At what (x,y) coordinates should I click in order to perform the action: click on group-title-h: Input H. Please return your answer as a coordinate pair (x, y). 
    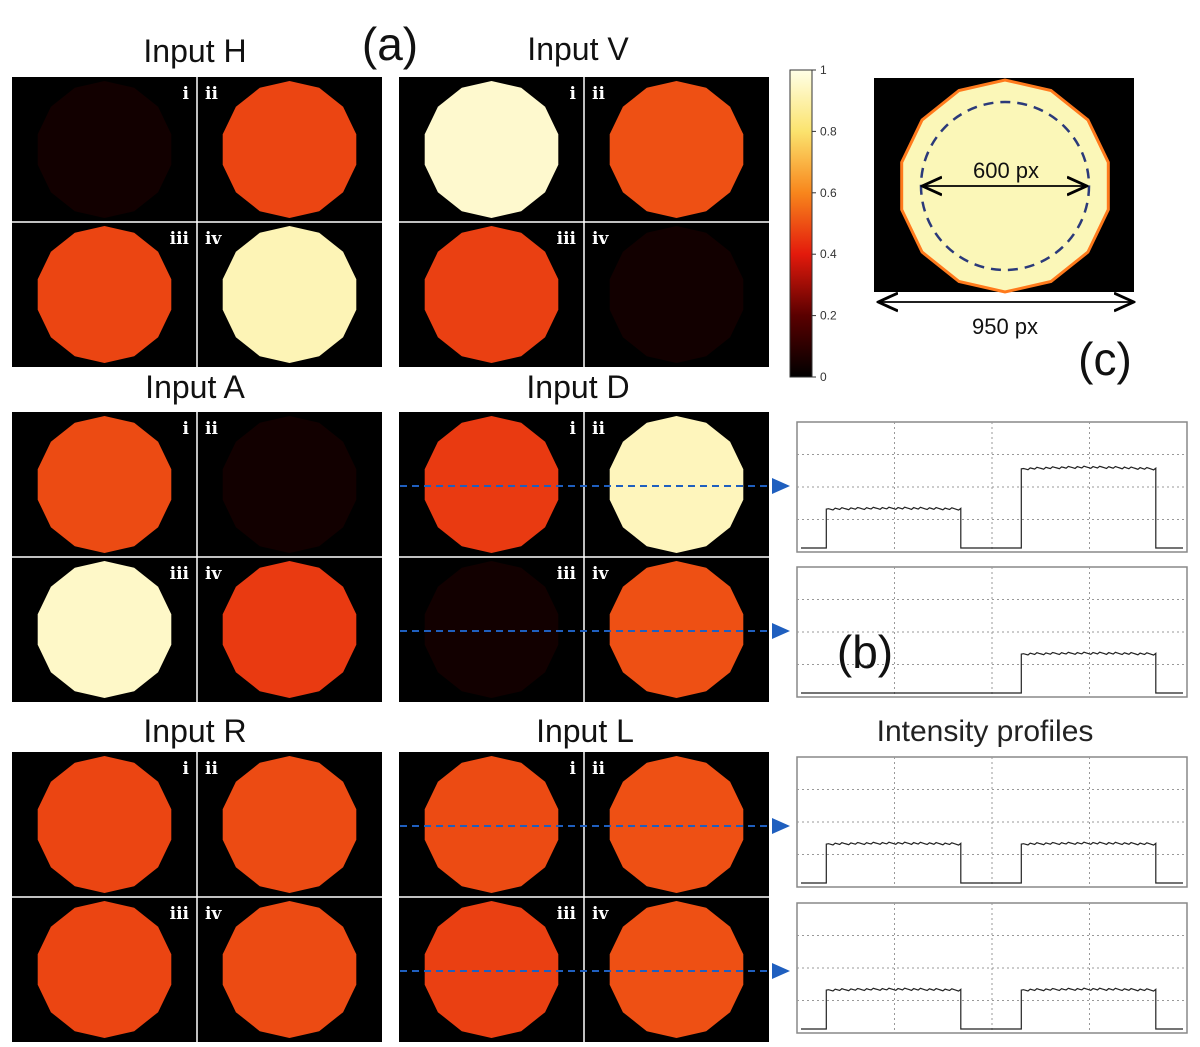
    Looking at the image, I should click on (194, 51).